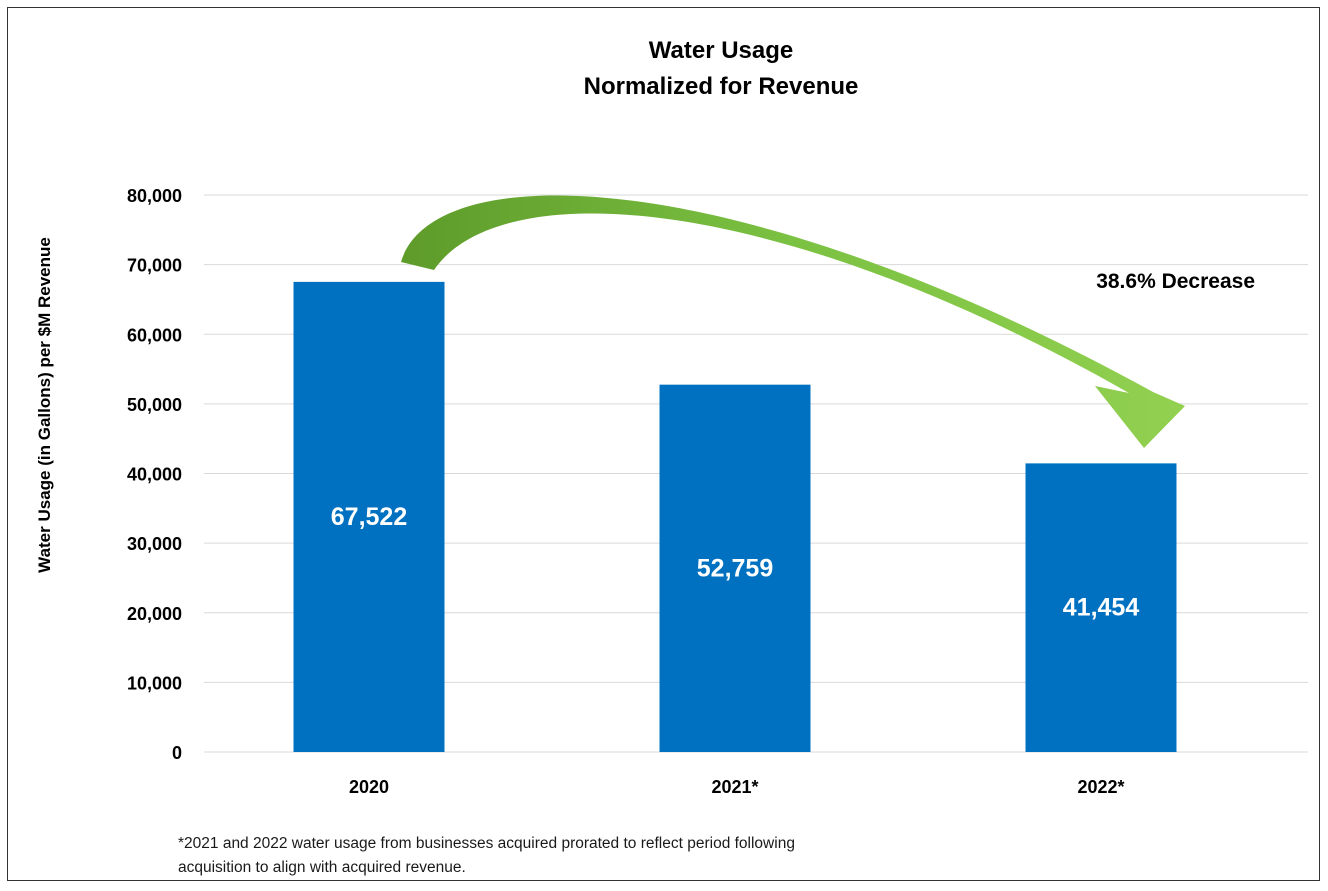 This screenshot has height=891, width=1328. Describe the element at coordinates (1100, 787) in the screenshot. I see `x-tick-label: 2022*` at that location.